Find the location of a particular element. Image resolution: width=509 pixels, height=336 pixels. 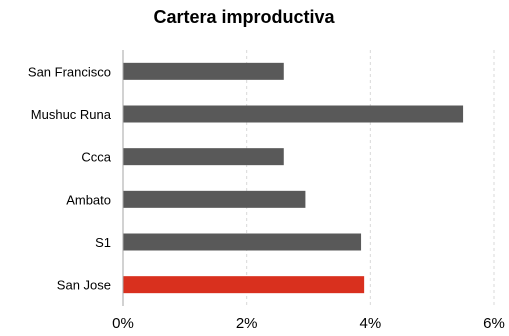

category-label: Ambato is located at coordinates (88, 199).